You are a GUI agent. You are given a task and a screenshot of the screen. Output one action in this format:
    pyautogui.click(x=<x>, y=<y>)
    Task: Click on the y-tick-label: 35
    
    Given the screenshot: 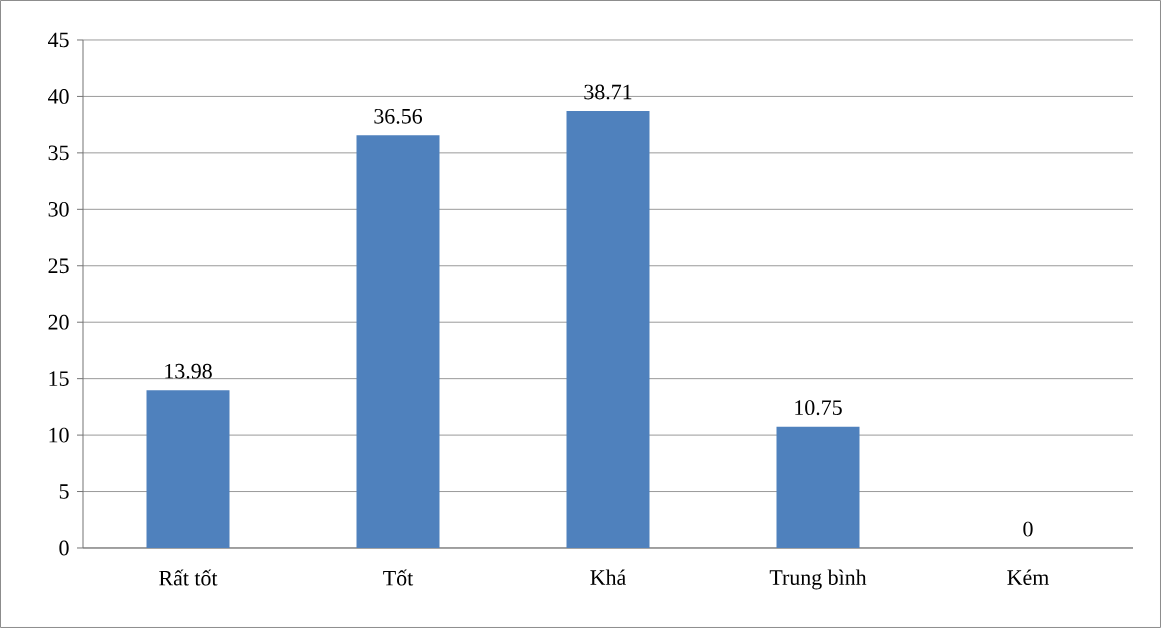 What is the action you would take?
    pyautogui.click(x=58, y=153)
    